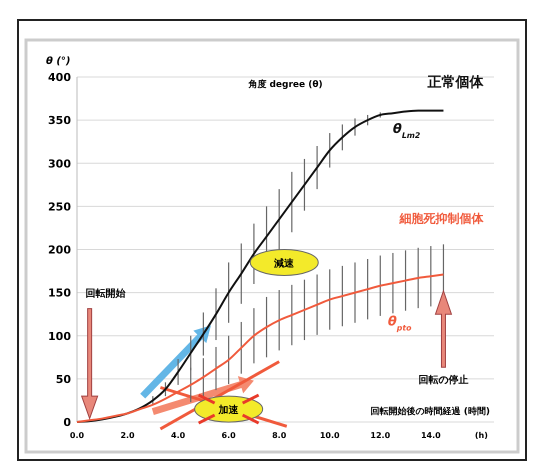 This screenshot has height=470, width=533. Describe the element at coordinates (128, 435) in the screenshot. I see `x-tick-label: 2.0` at that location.